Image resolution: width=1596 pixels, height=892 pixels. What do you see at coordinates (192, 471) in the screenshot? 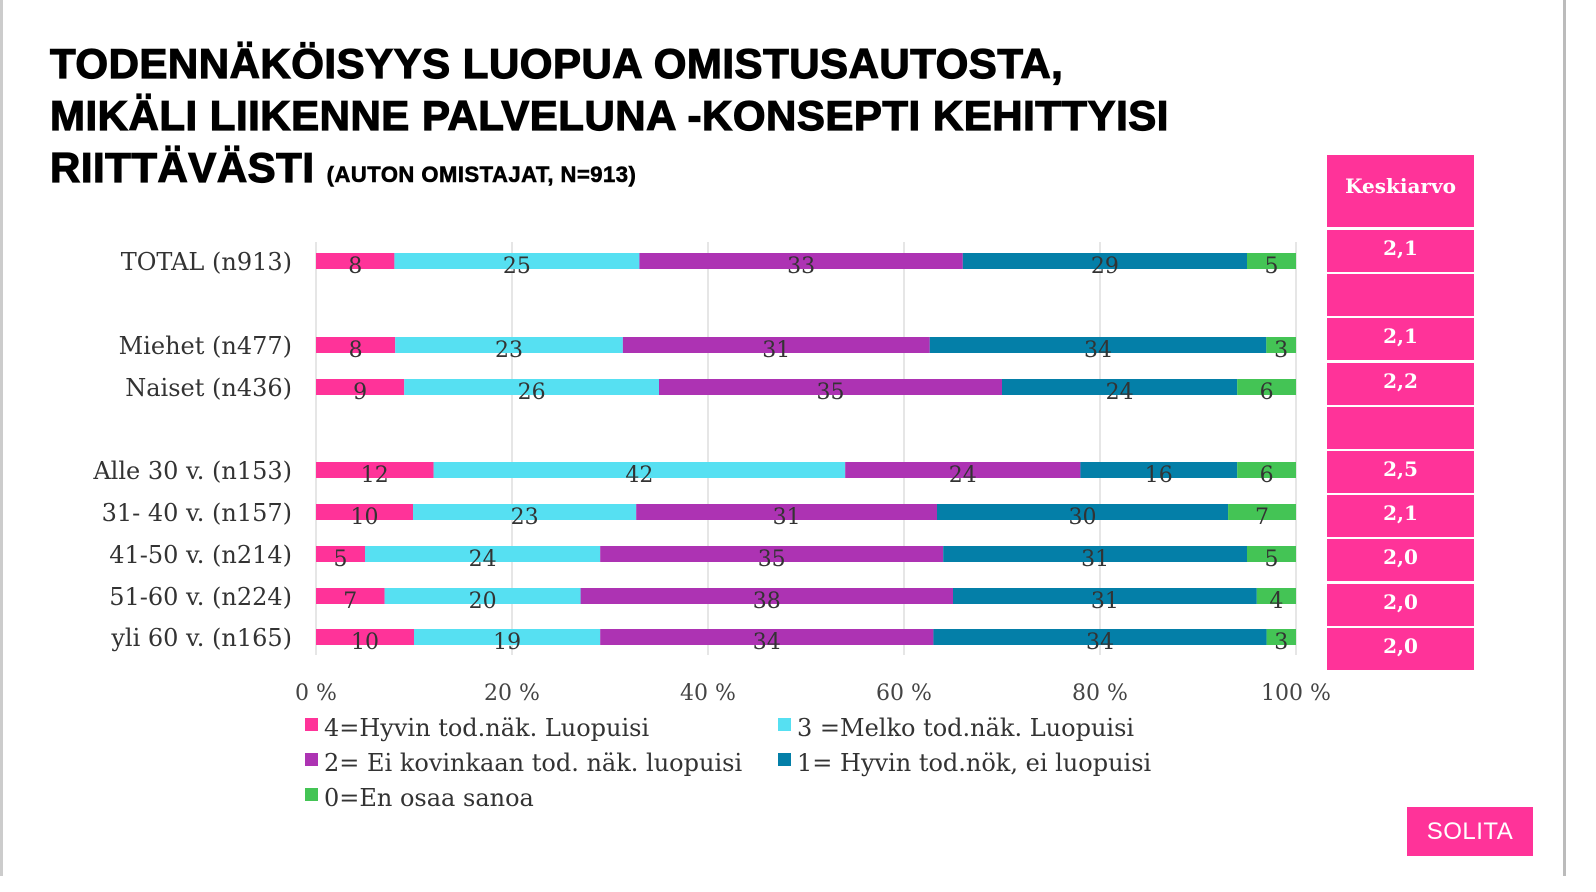
I see `category-label: Alle 30 v. (n153)` at bounding box center [192, 471].